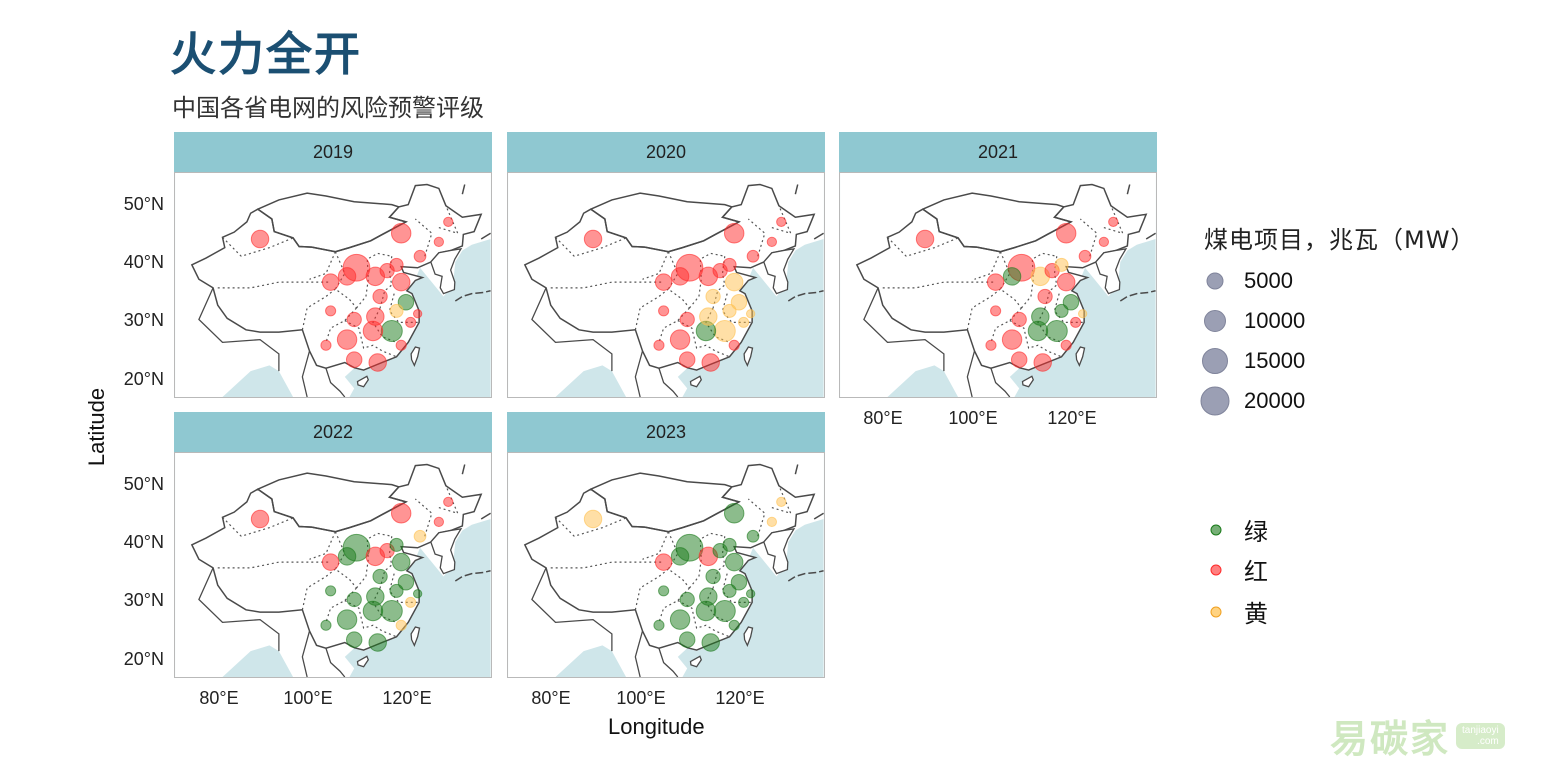 Image resolution: width=1550 pixels, height=773 pixels. Describe the element at coordinates (666, 565) in the screenshot. I see `map-panel` at that location.